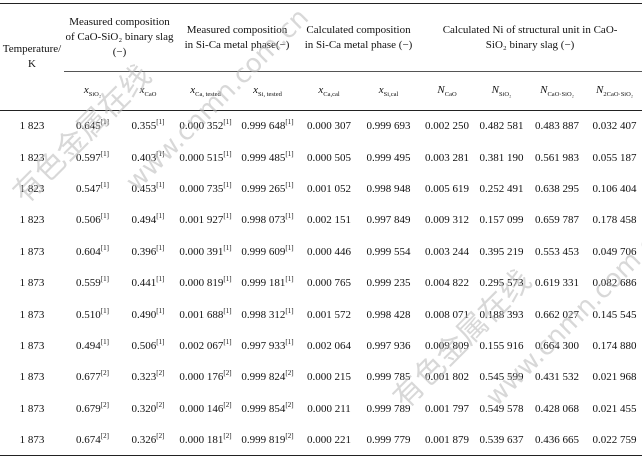 The image size is (642, 456). Describe the element at coordinates (148, 250) in the screenshot. I see `table-cell: 0.396[1]` at that location.